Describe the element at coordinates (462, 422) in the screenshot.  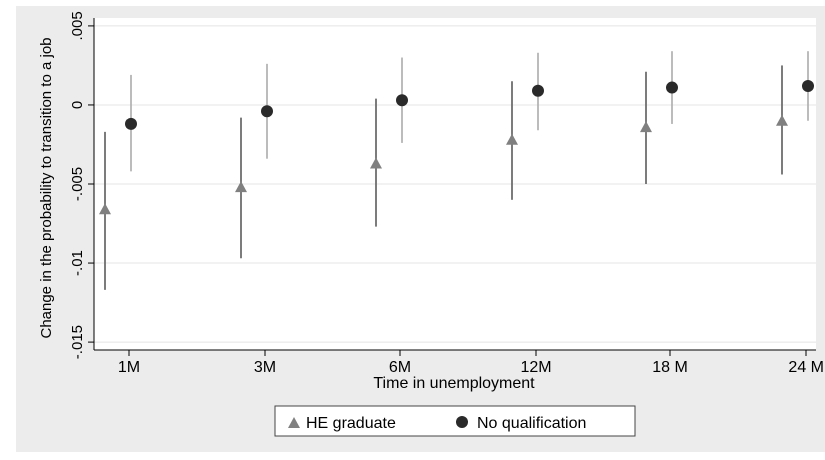
I see `legend-marker-no-qualification` at that location.